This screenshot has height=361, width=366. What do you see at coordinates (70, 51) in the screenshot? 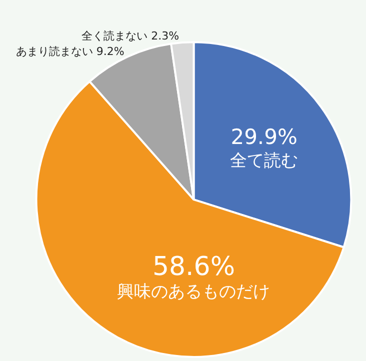
I see `slice-label: あまり読まない 9.2%` at bounding box center [70, 51].